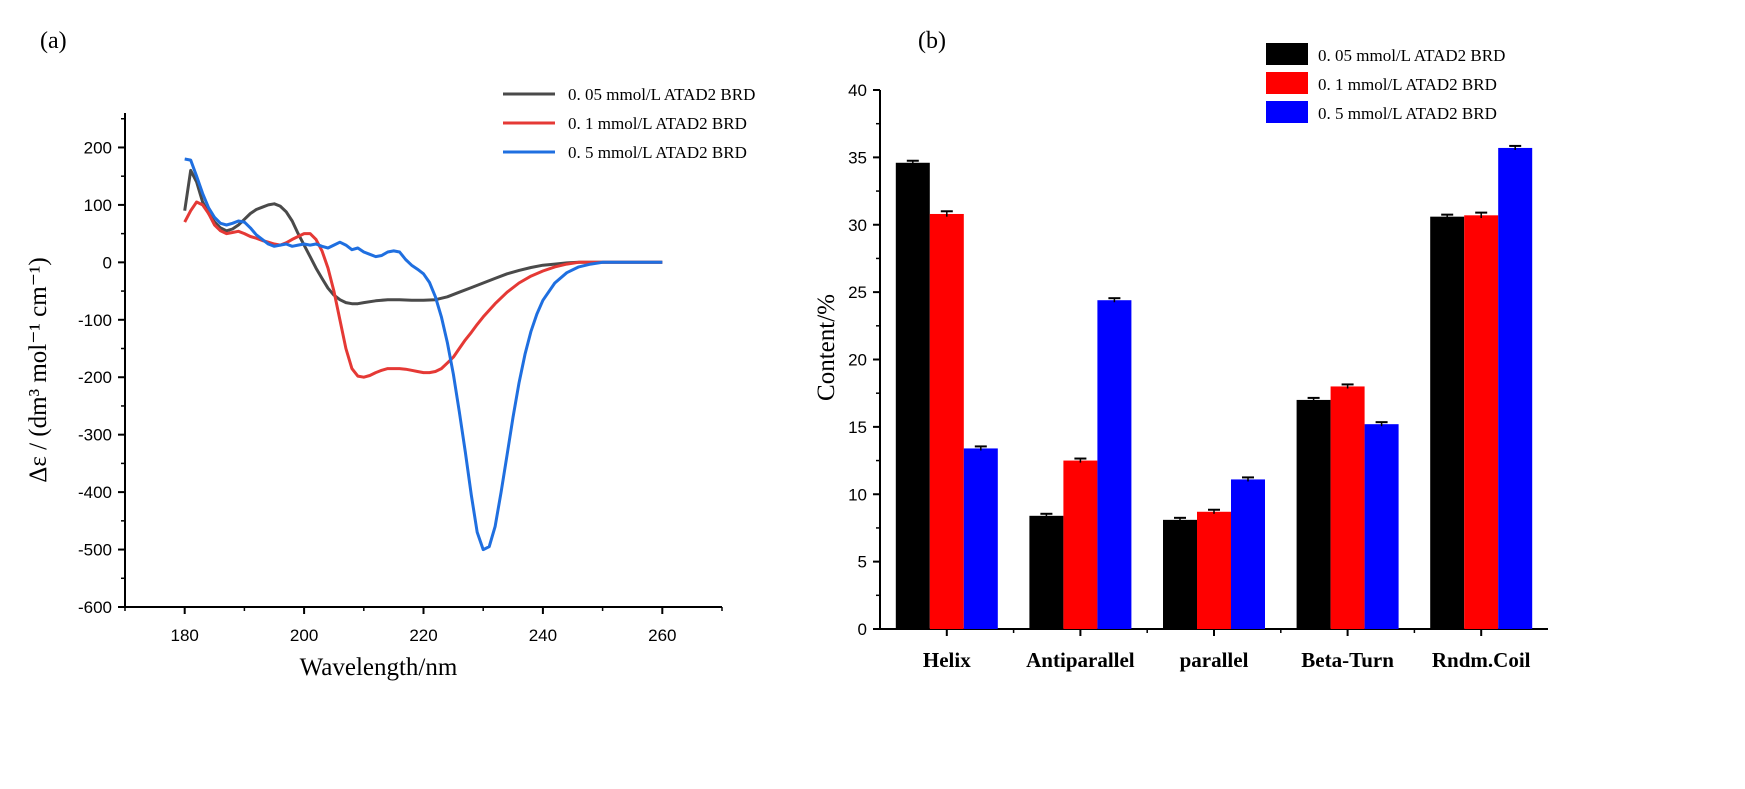 The width and height of the screenshot is (1745, 789). What do you see at coordinates (1214, 660) in the screenshot?
I see `x-tick-label: parallel` at bounding box center [1214, 660].